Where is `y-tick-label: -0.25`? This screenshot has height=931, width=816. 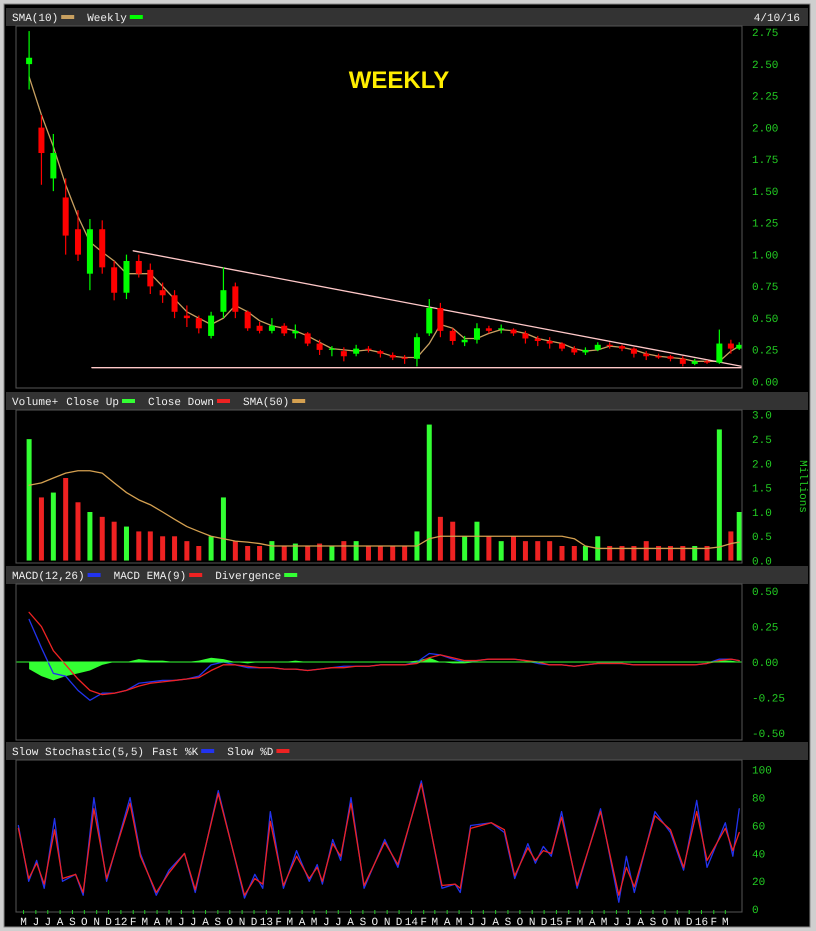 y-tick-label: -0.25 is located at coordinates (769, 699).